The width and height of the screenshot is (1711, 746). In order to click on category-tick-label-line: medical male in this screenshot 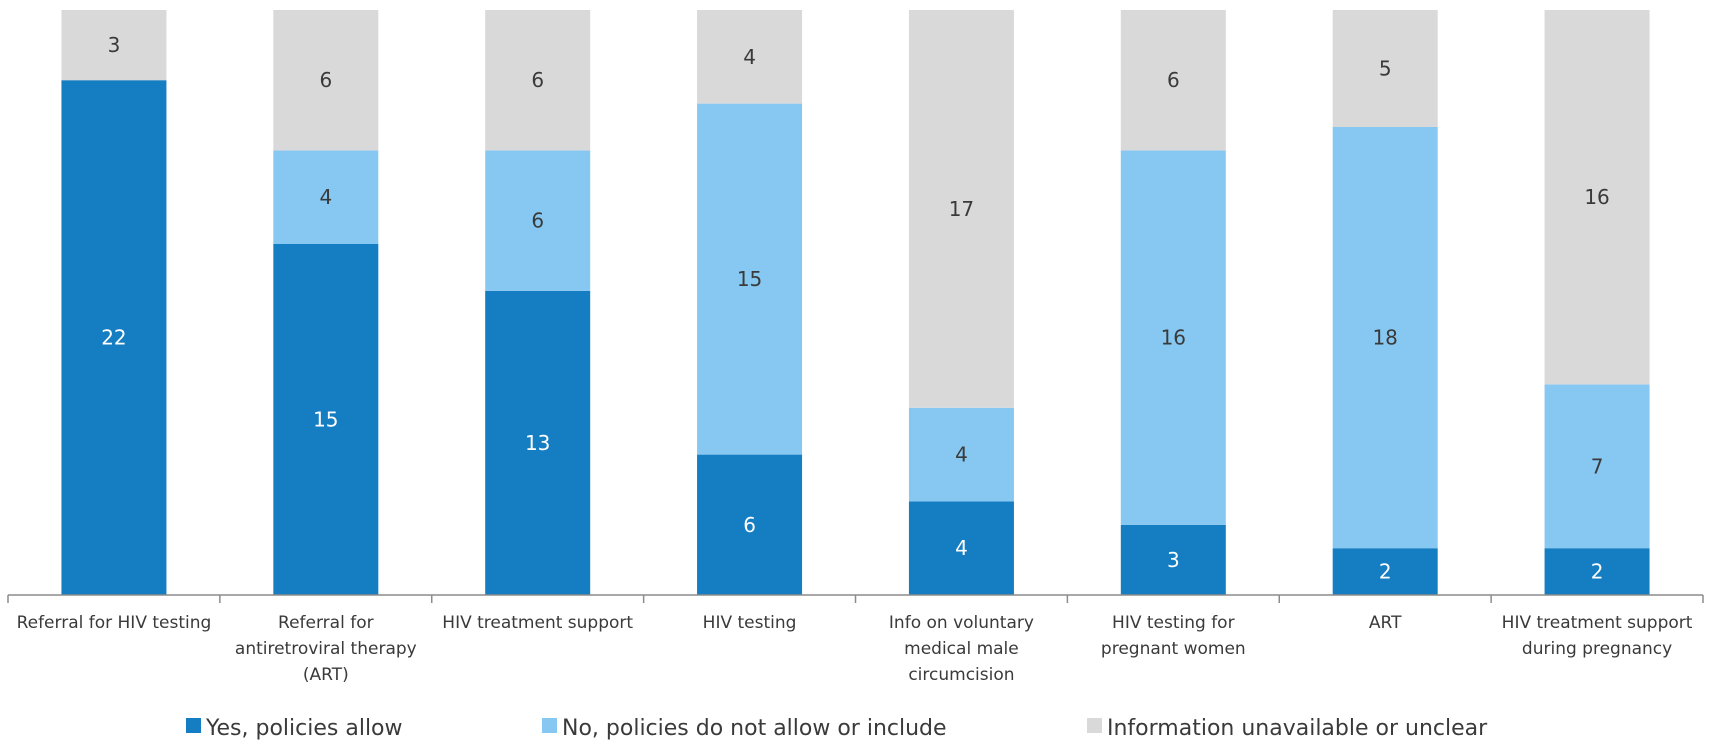, I will do `click(961, 649)`.